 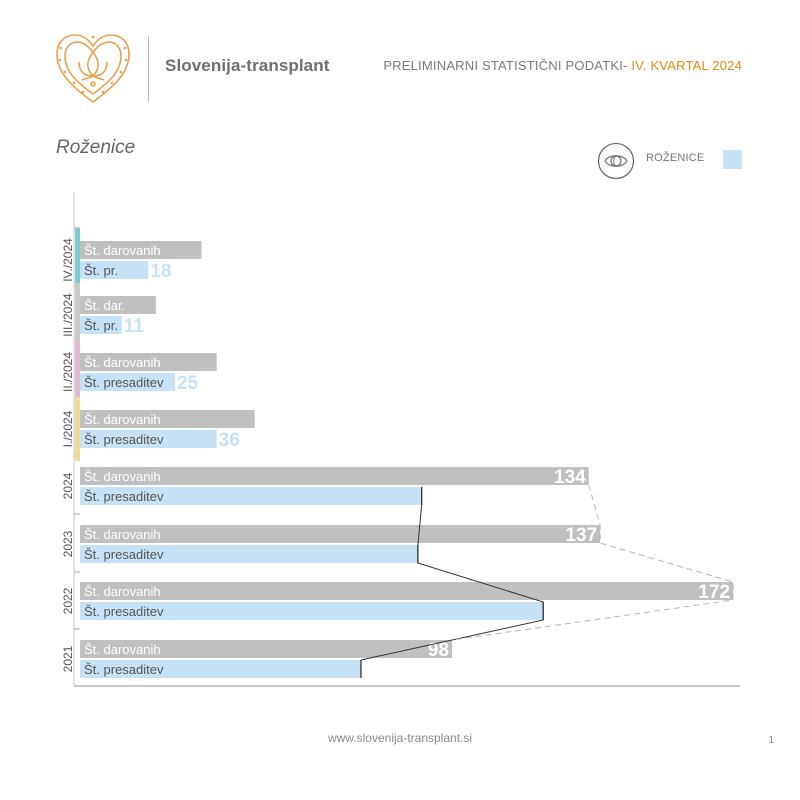 What do you see at coordinates (188, 383) in the screenshot?
I see `value-label-transplanted-2: 25` at bounding box center [188, 383].